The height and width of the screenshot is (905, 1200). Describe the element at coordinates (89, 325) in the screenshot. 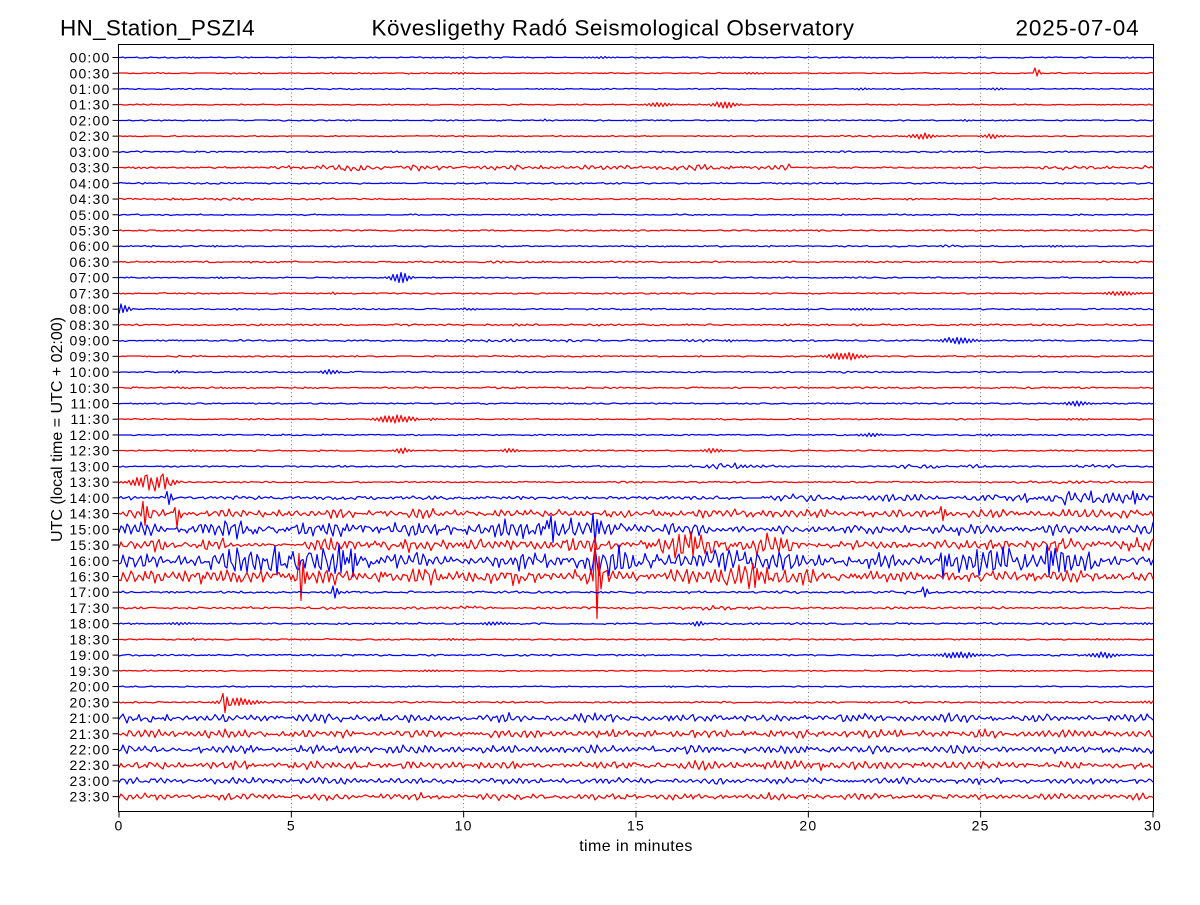

I see `svg-text: 08:30` at that location.